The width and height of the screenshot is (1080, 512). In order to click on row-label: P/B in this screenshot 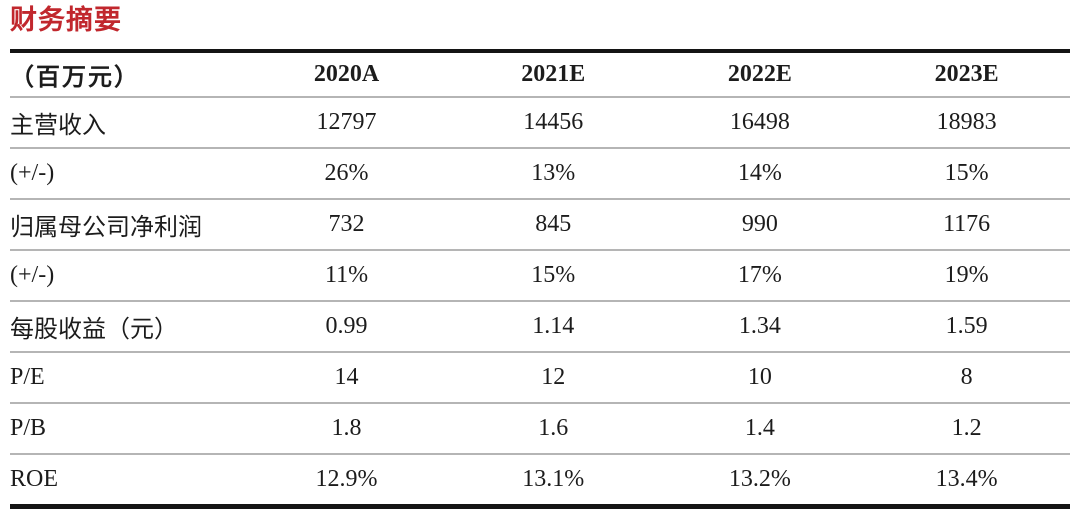, I will do `click(127, 428)`.